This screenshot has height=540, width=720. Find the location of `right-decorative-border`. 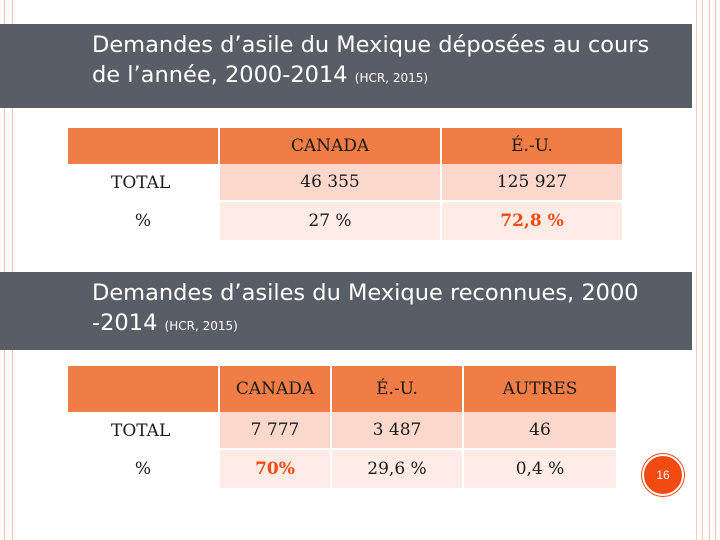

right-decorative-border is located at coordinates (706, 270).